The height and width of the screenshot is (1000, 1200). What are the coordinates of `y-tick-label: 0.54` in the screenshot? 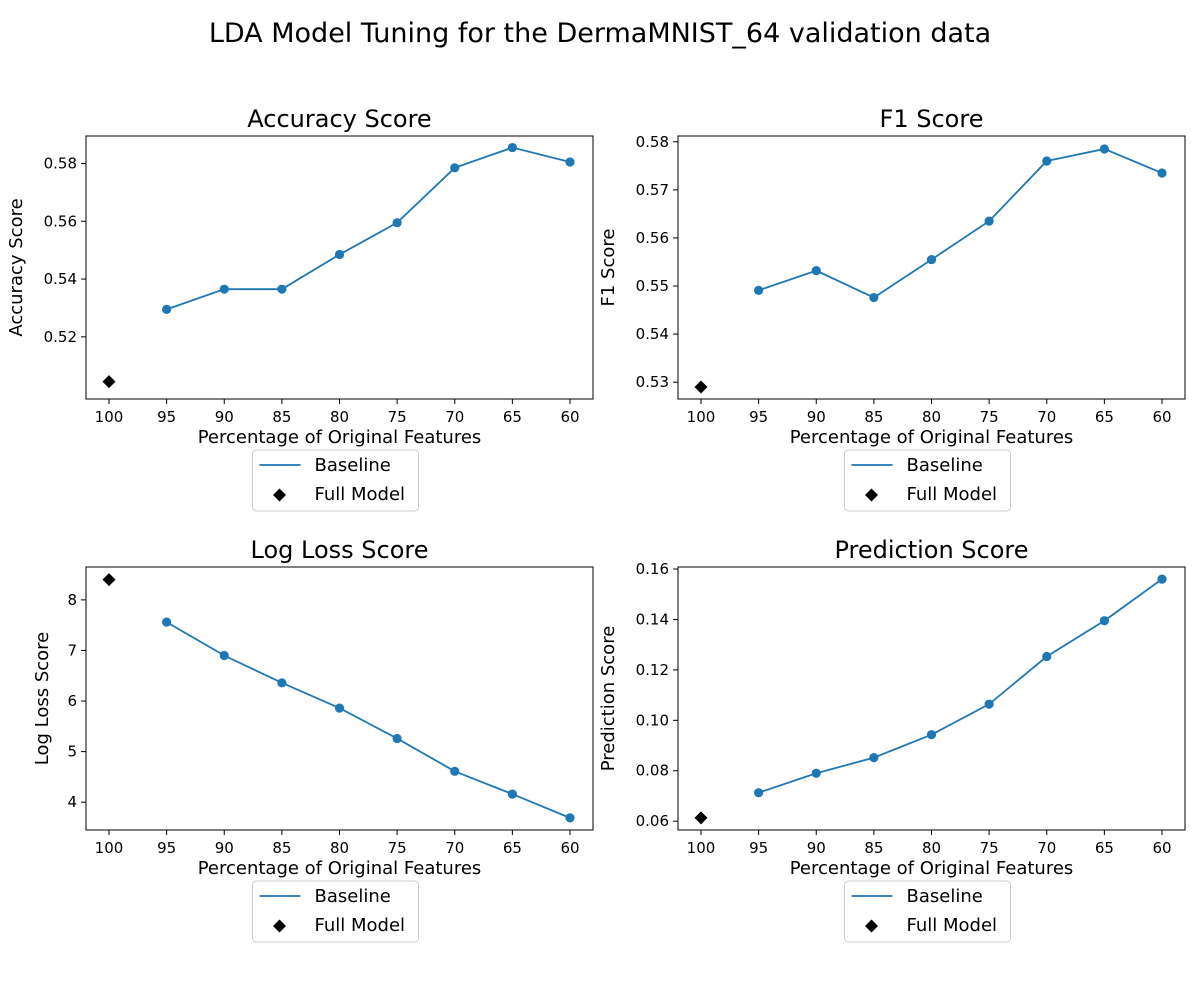 It's located at (60, 279).